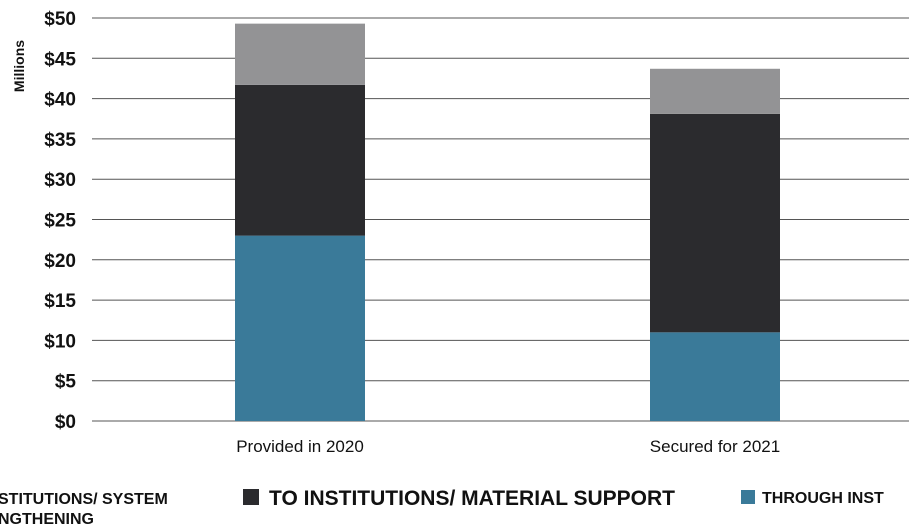 This screenshot has width=909, height=528. I want to click on y-axis-ticks: $0 $5 $10 $15 $20 $25 $30 $35 $40 $45 $50, so click(60, 221).